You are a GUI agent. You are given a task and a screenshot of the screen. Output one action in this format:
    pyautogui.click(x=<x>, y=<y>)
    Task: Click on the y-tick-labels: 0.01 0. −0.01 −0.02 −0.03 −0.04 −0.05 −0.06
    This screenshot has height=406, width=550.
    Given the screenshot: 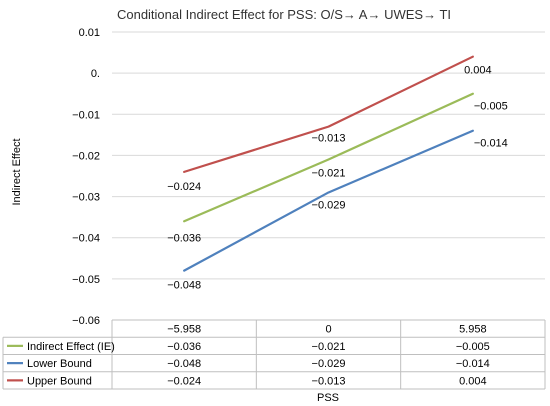 What is the action you would take?
    pyautogui.click(x=86, y=177)
    